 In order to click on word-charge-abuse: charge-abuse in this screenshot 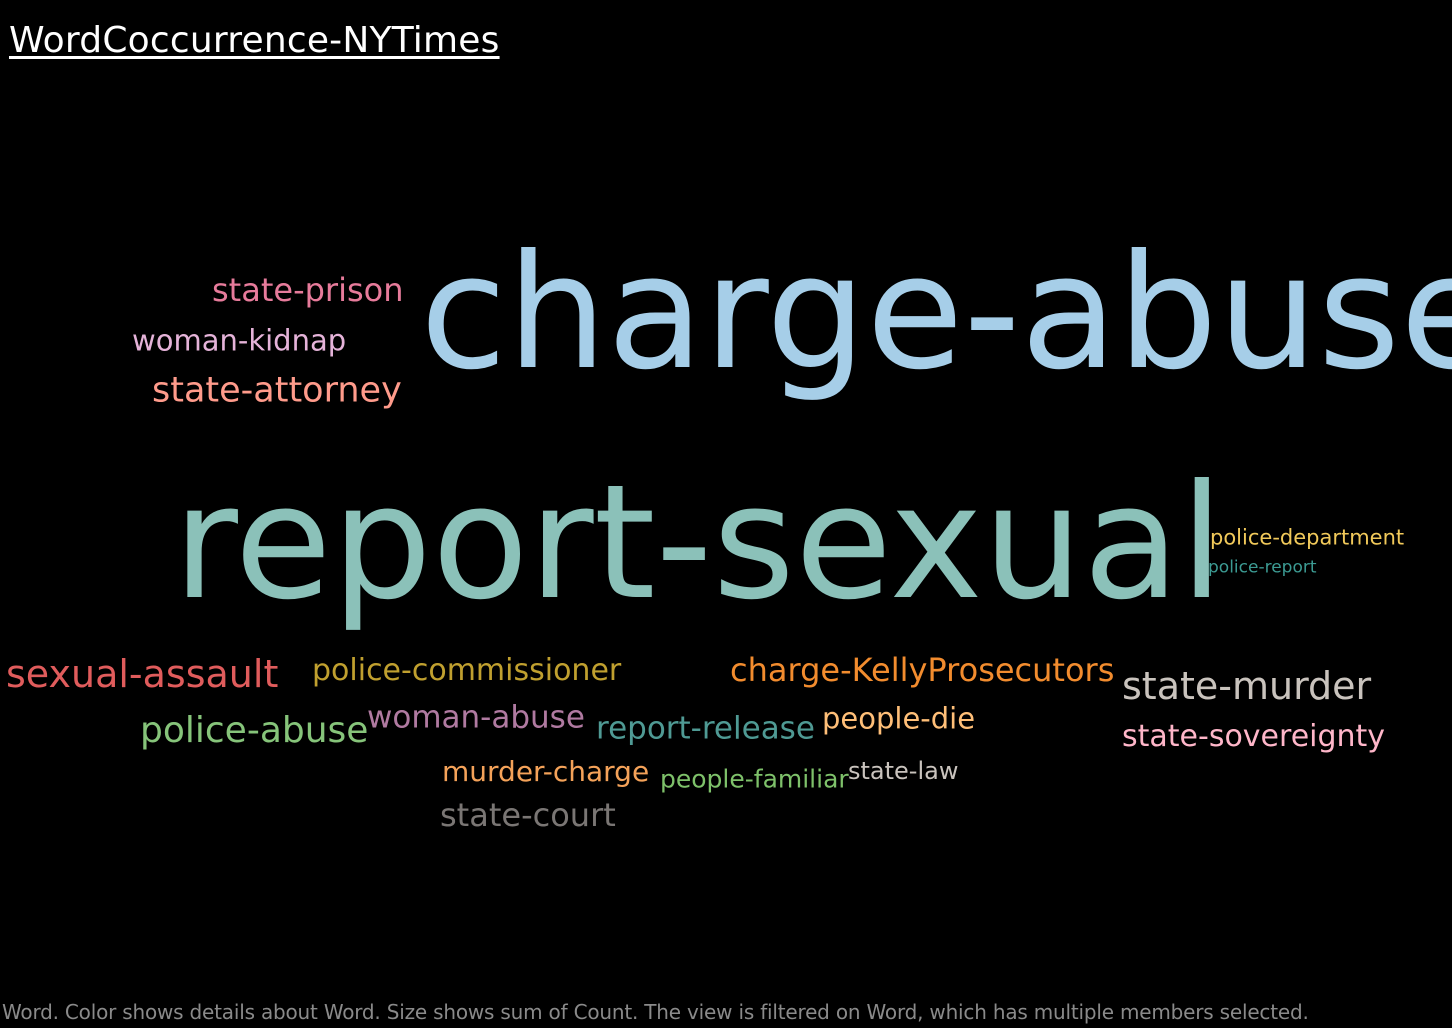, I will do `click(936, 313)`.